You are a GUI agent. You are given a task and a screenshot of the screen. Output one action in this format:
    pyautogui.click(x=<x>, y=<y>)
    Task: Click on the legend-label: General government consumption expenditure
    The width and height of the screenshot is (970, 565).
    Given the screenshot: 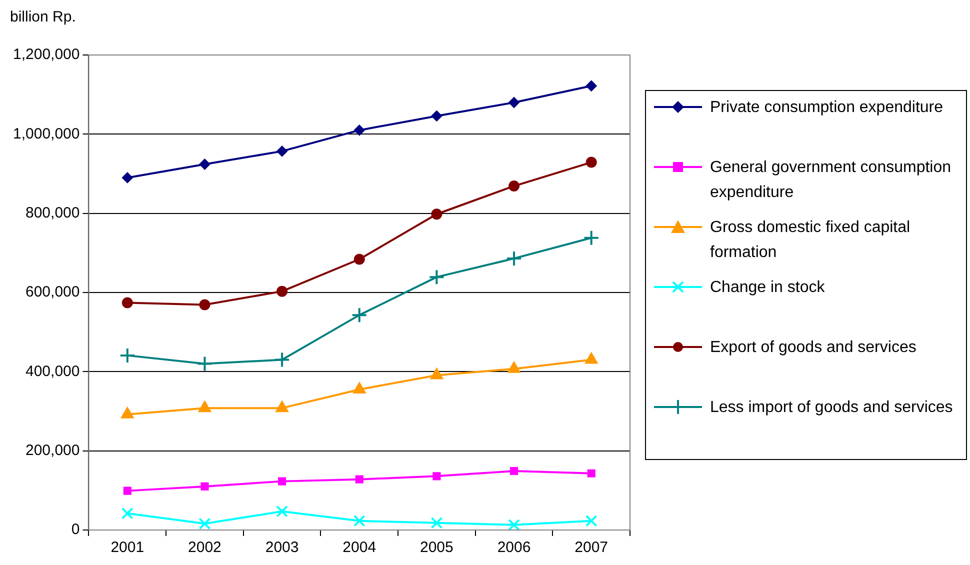 What is the action you would take?
    pyautogui.click(x=831, y=180)
    